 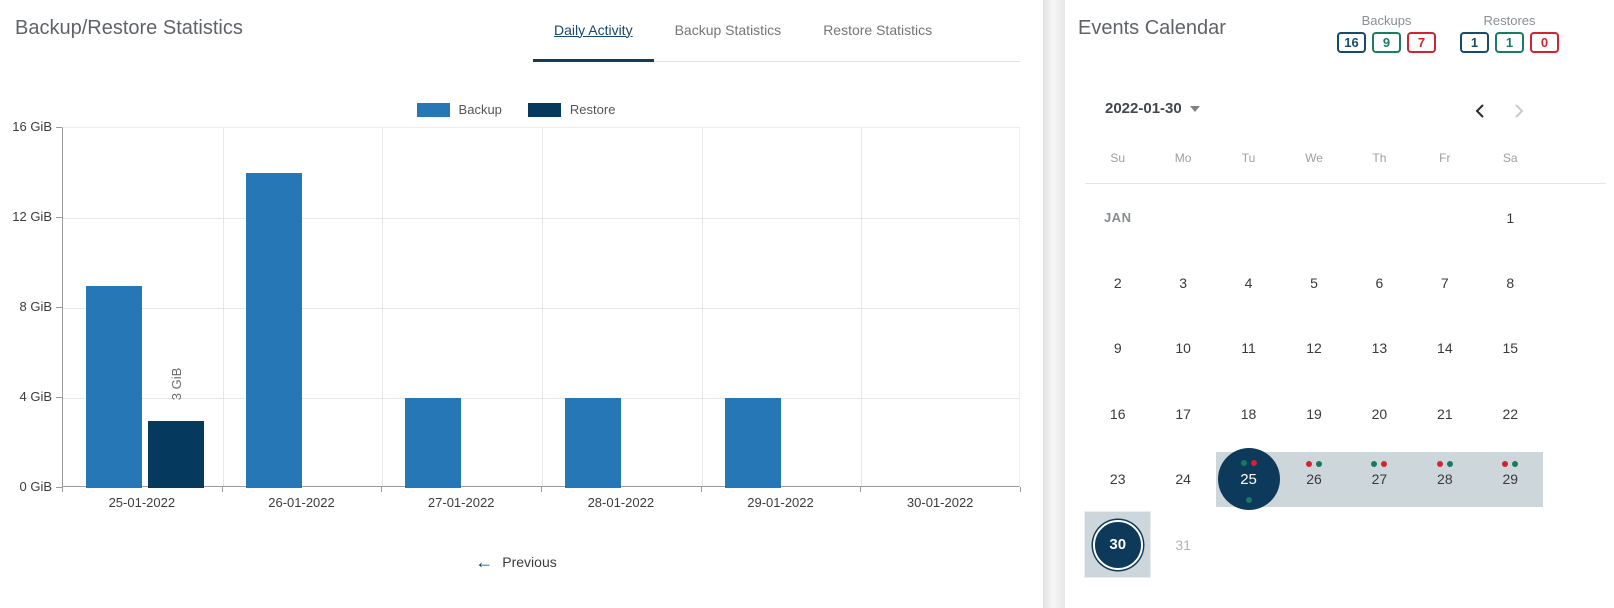 What do you see at coordinates (1445, 158) in the screenshot?
I see `weekday-fr: Fr` at bounding box center [1445, 158].